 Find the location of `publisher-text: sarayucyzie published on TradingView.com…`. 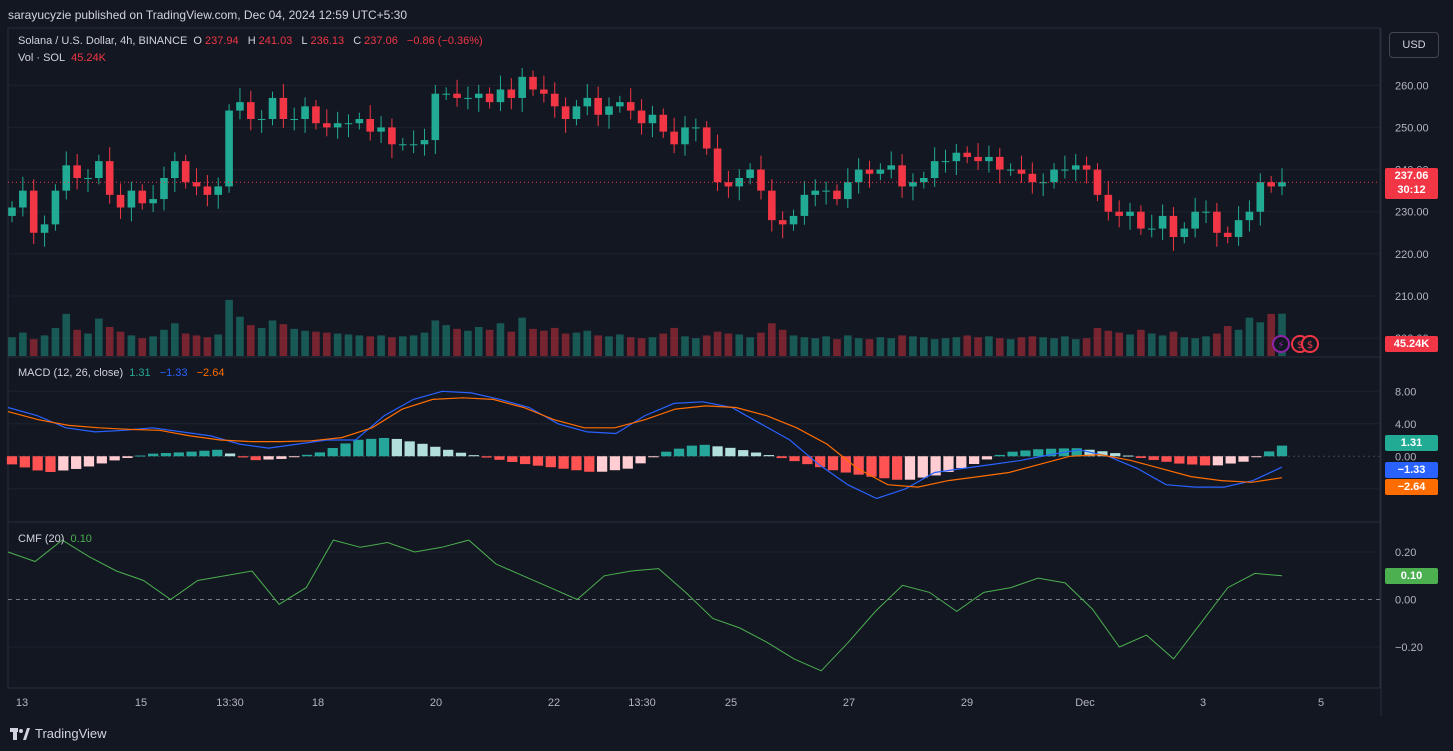

publisher-text: sarayucyzie published on TradingView.com… is located at coordinates (208, 15).